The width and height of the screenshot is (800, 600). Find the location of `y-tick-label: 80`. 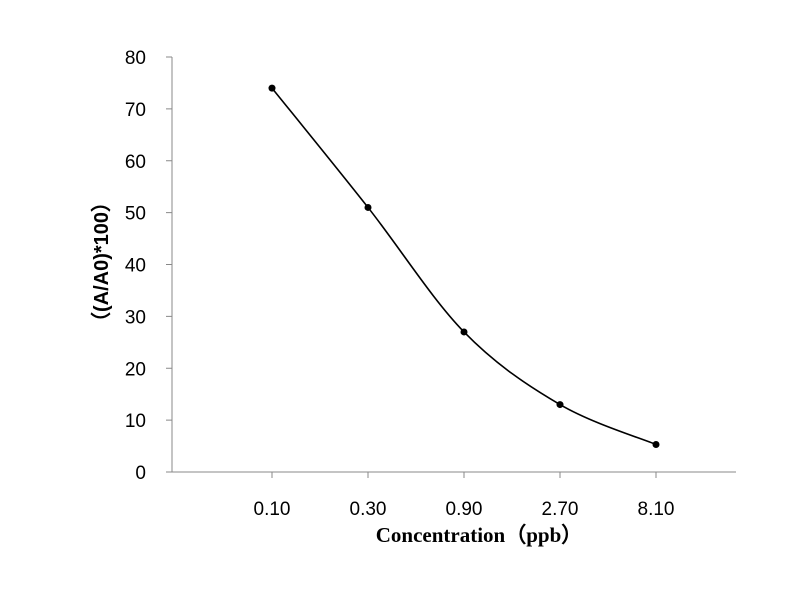

y-tick-label: 80 is located at coordinates (135, 58).